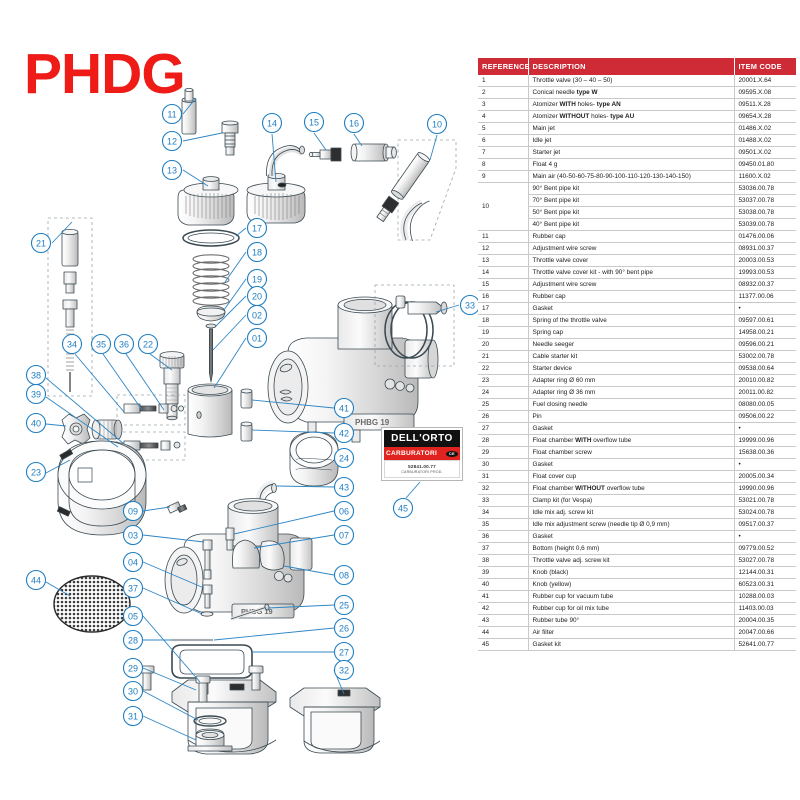  I want to click on callout-label: 11, so click(171, 114).